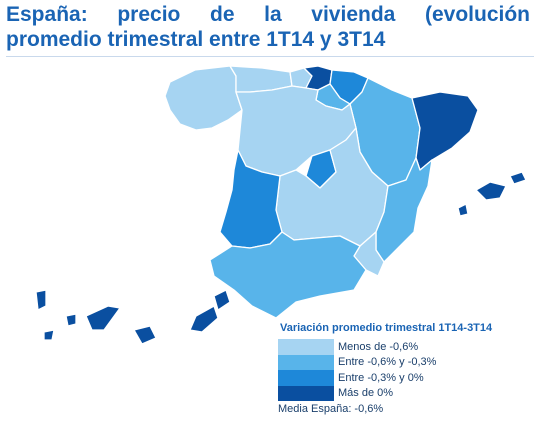  I want to click on legend-label: Más de 0%, so click(366, 393).